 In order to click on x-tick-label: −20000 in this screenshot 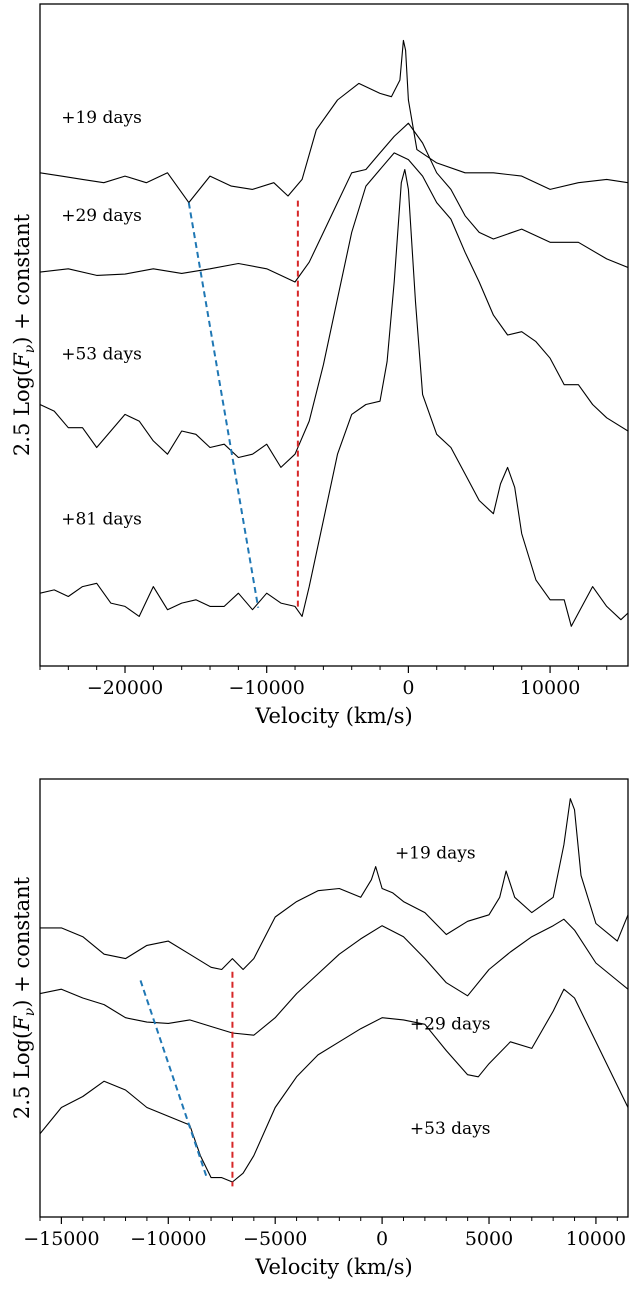, I will do `click(125, 688)`.